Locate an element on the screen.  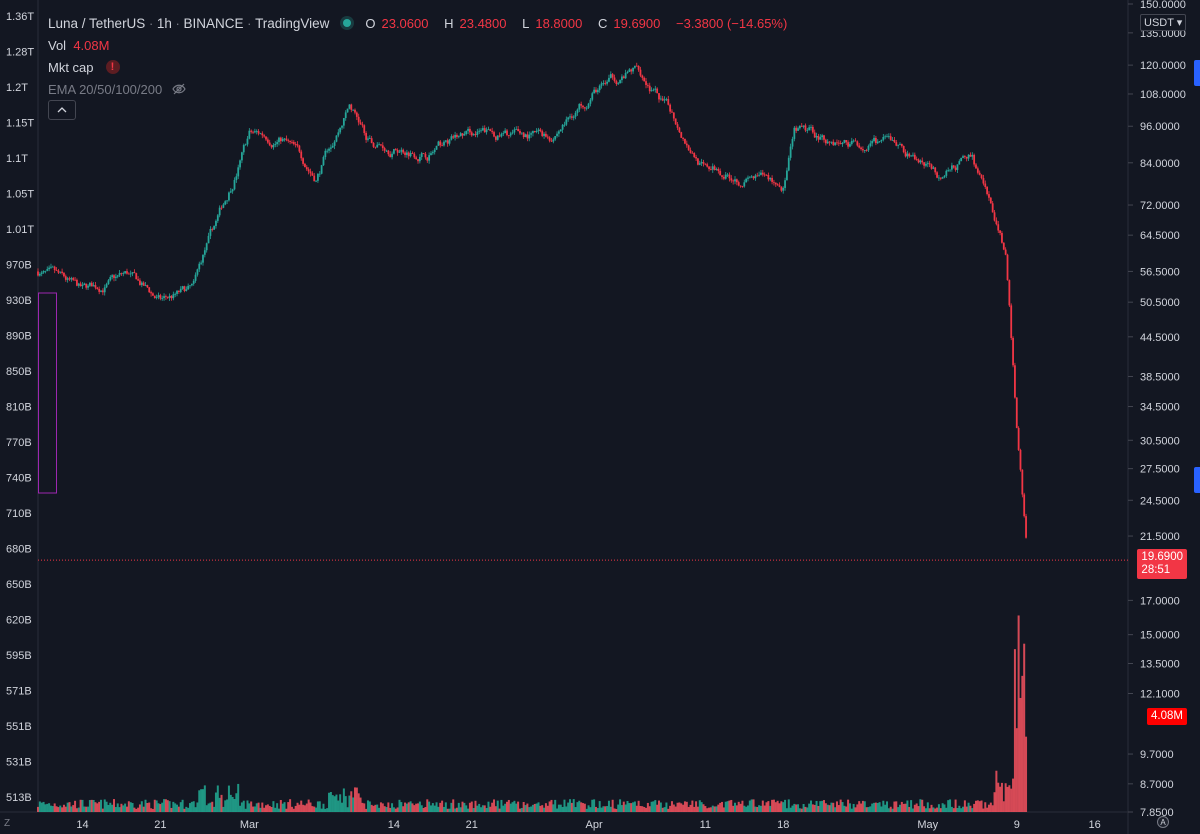
interval-label: 1h is located at coordinates (164, 23).